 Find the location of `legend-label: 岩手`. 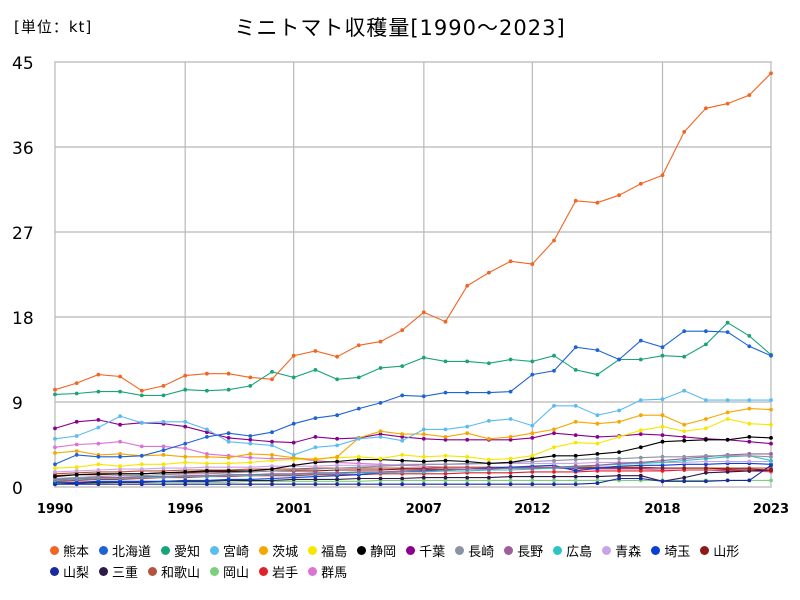

legend-label: 岩手 is located at coordinates (285, 573).